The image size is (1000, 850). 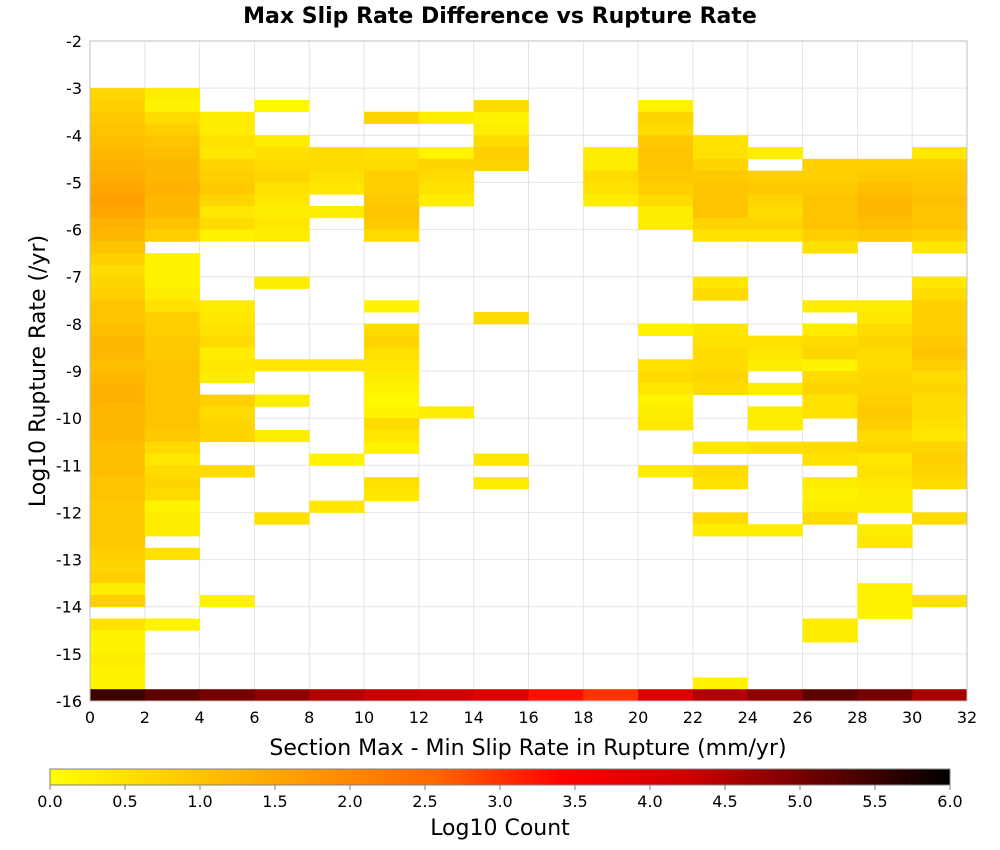 I want to click on y-tick-label: -5, so click(x=74, y=182).